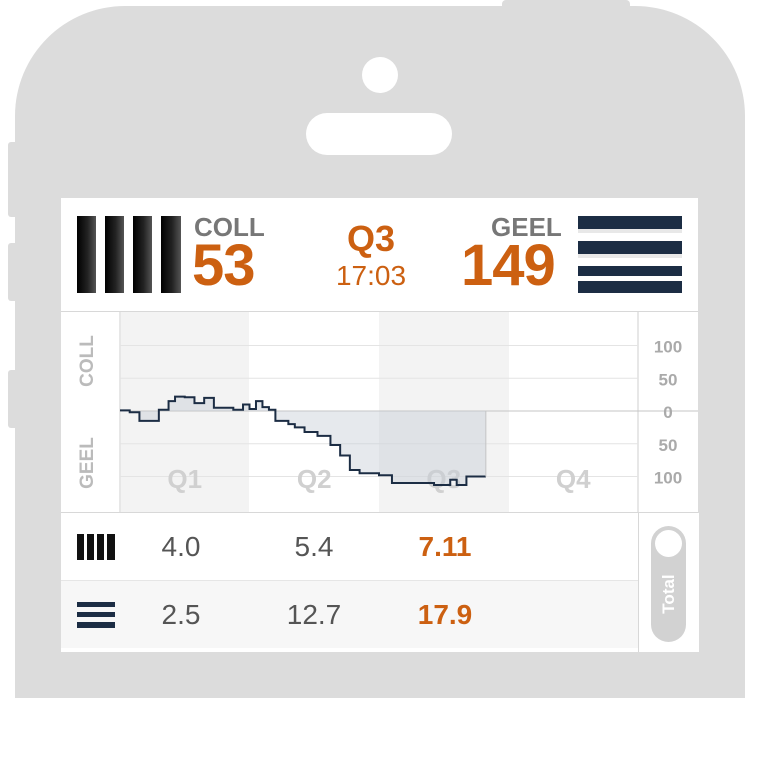  I want to click on worm-line, so click(303, 441).